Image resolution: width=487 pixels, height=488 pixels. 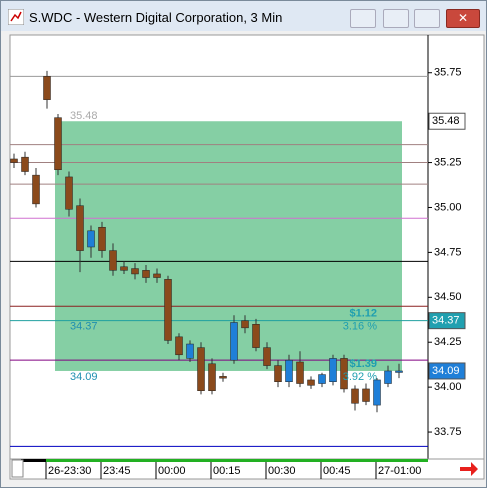 I want to click on x-tick-label: 00:30, so click(x=282, y=471).